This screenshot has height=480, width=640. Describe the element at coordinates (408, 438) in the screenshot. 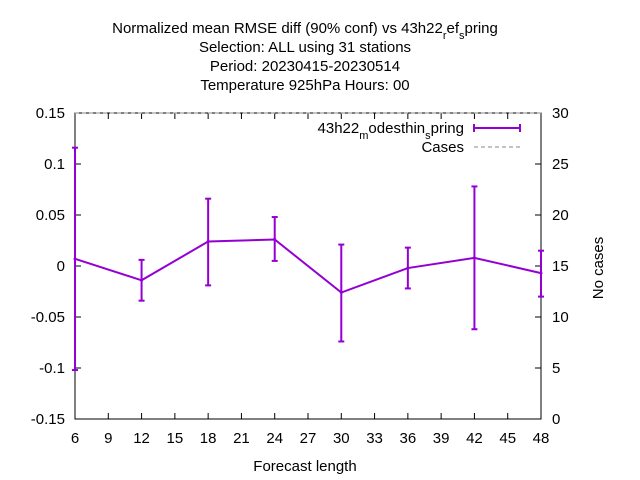

I see `x-tick-label: 36` at that location.